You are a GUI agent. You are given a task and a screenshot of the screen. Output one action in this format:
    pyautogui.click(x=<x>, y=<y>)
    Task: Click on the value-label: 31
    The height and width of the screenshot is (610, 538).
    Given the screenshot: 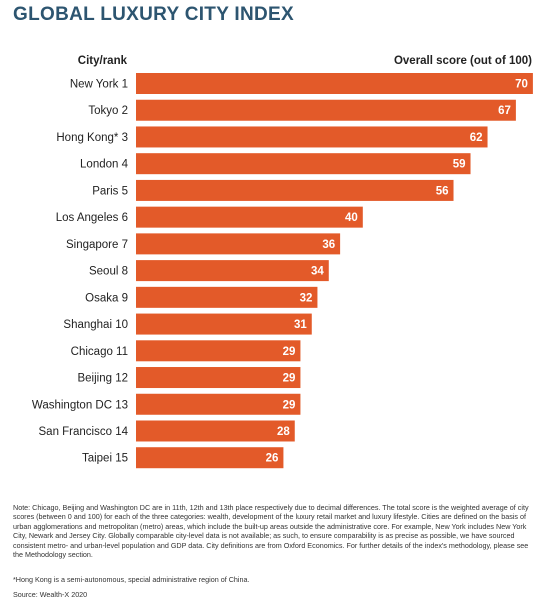 What is the action you would take?
    pyautogui.click(x=300, y=325)
    